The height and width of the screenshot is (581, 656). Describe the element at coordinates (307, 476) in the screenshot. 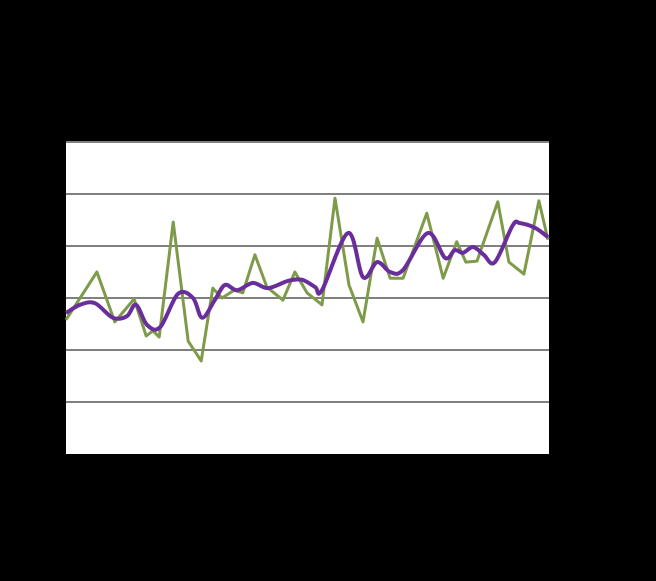

I see `x-axis-label-region` at that location.